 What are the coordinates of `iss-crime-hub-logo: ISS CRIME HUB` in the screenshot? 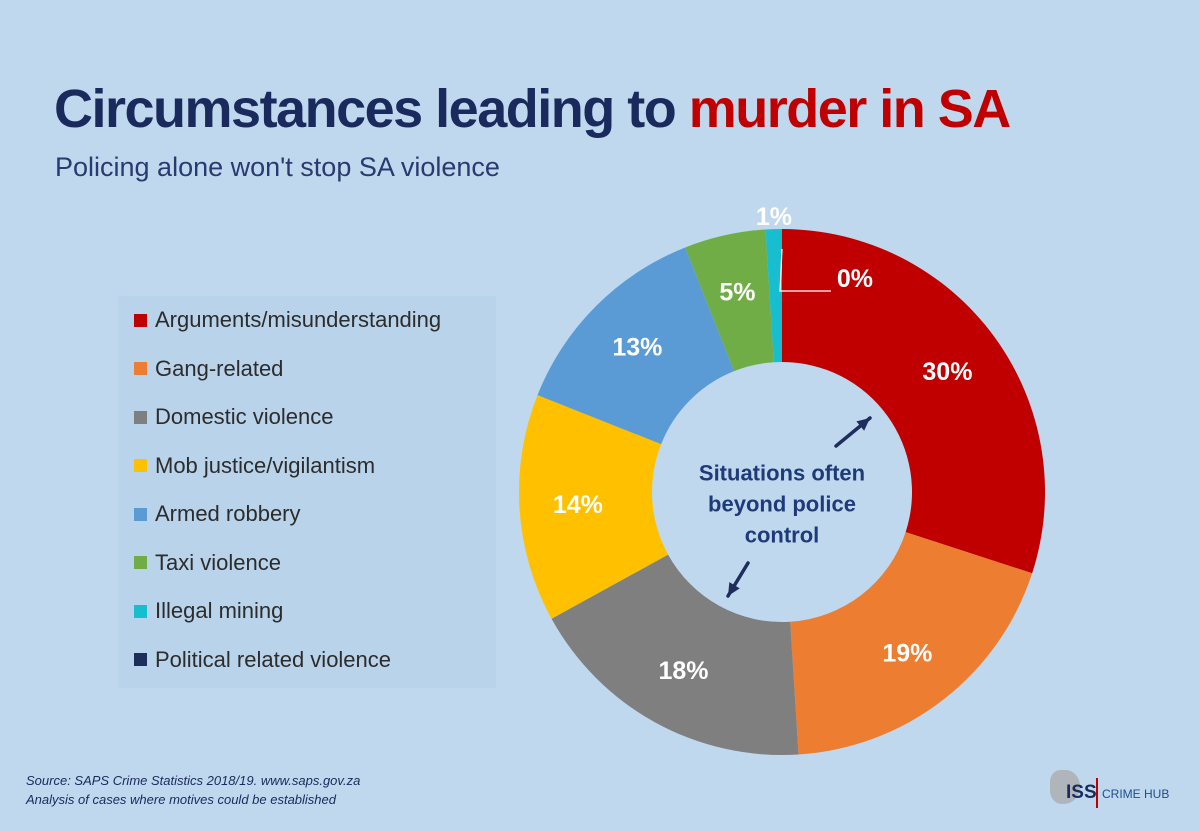 It's located at (1115, 792).